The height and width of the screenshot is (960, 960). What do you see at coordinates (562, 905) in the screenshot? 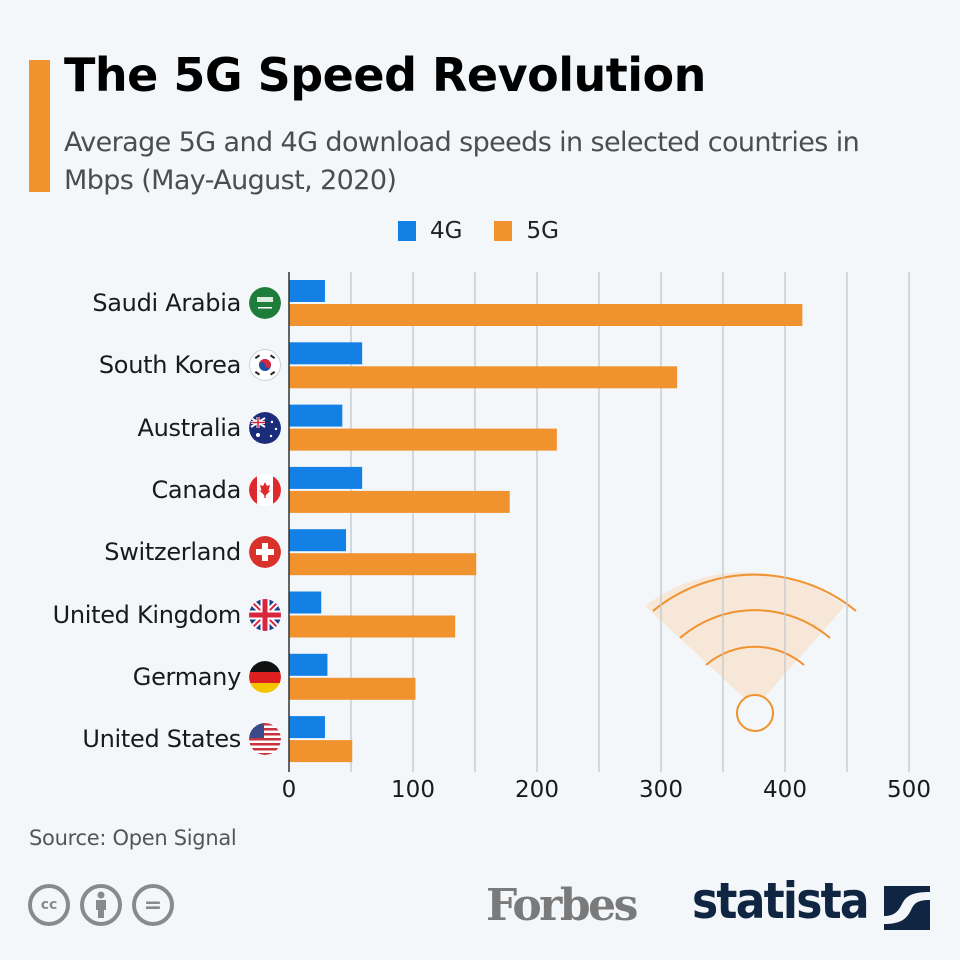
I see `forbes-logo: Forbes` at bounding box center [562, 905].